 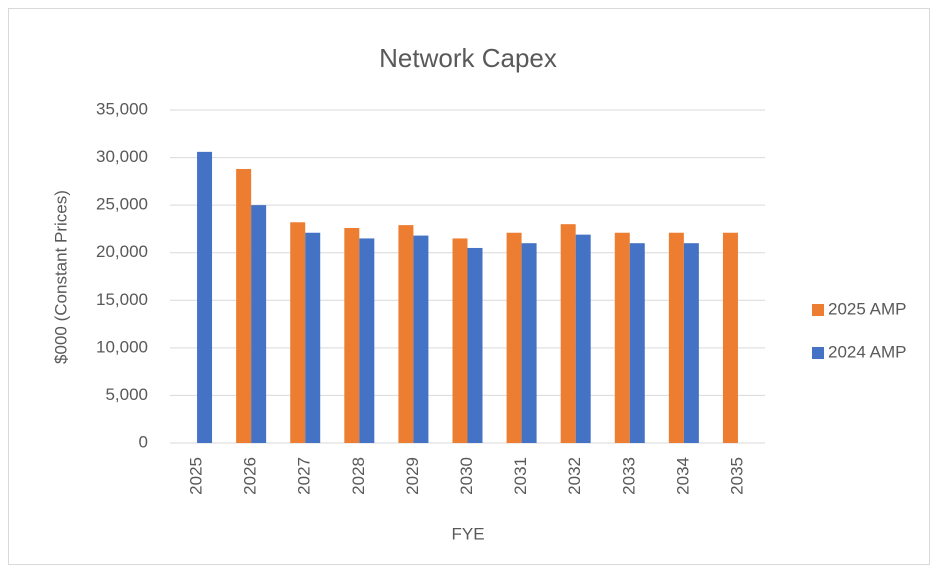 I want to click on x-tick-label: 2035, so click(x=736, y=476).